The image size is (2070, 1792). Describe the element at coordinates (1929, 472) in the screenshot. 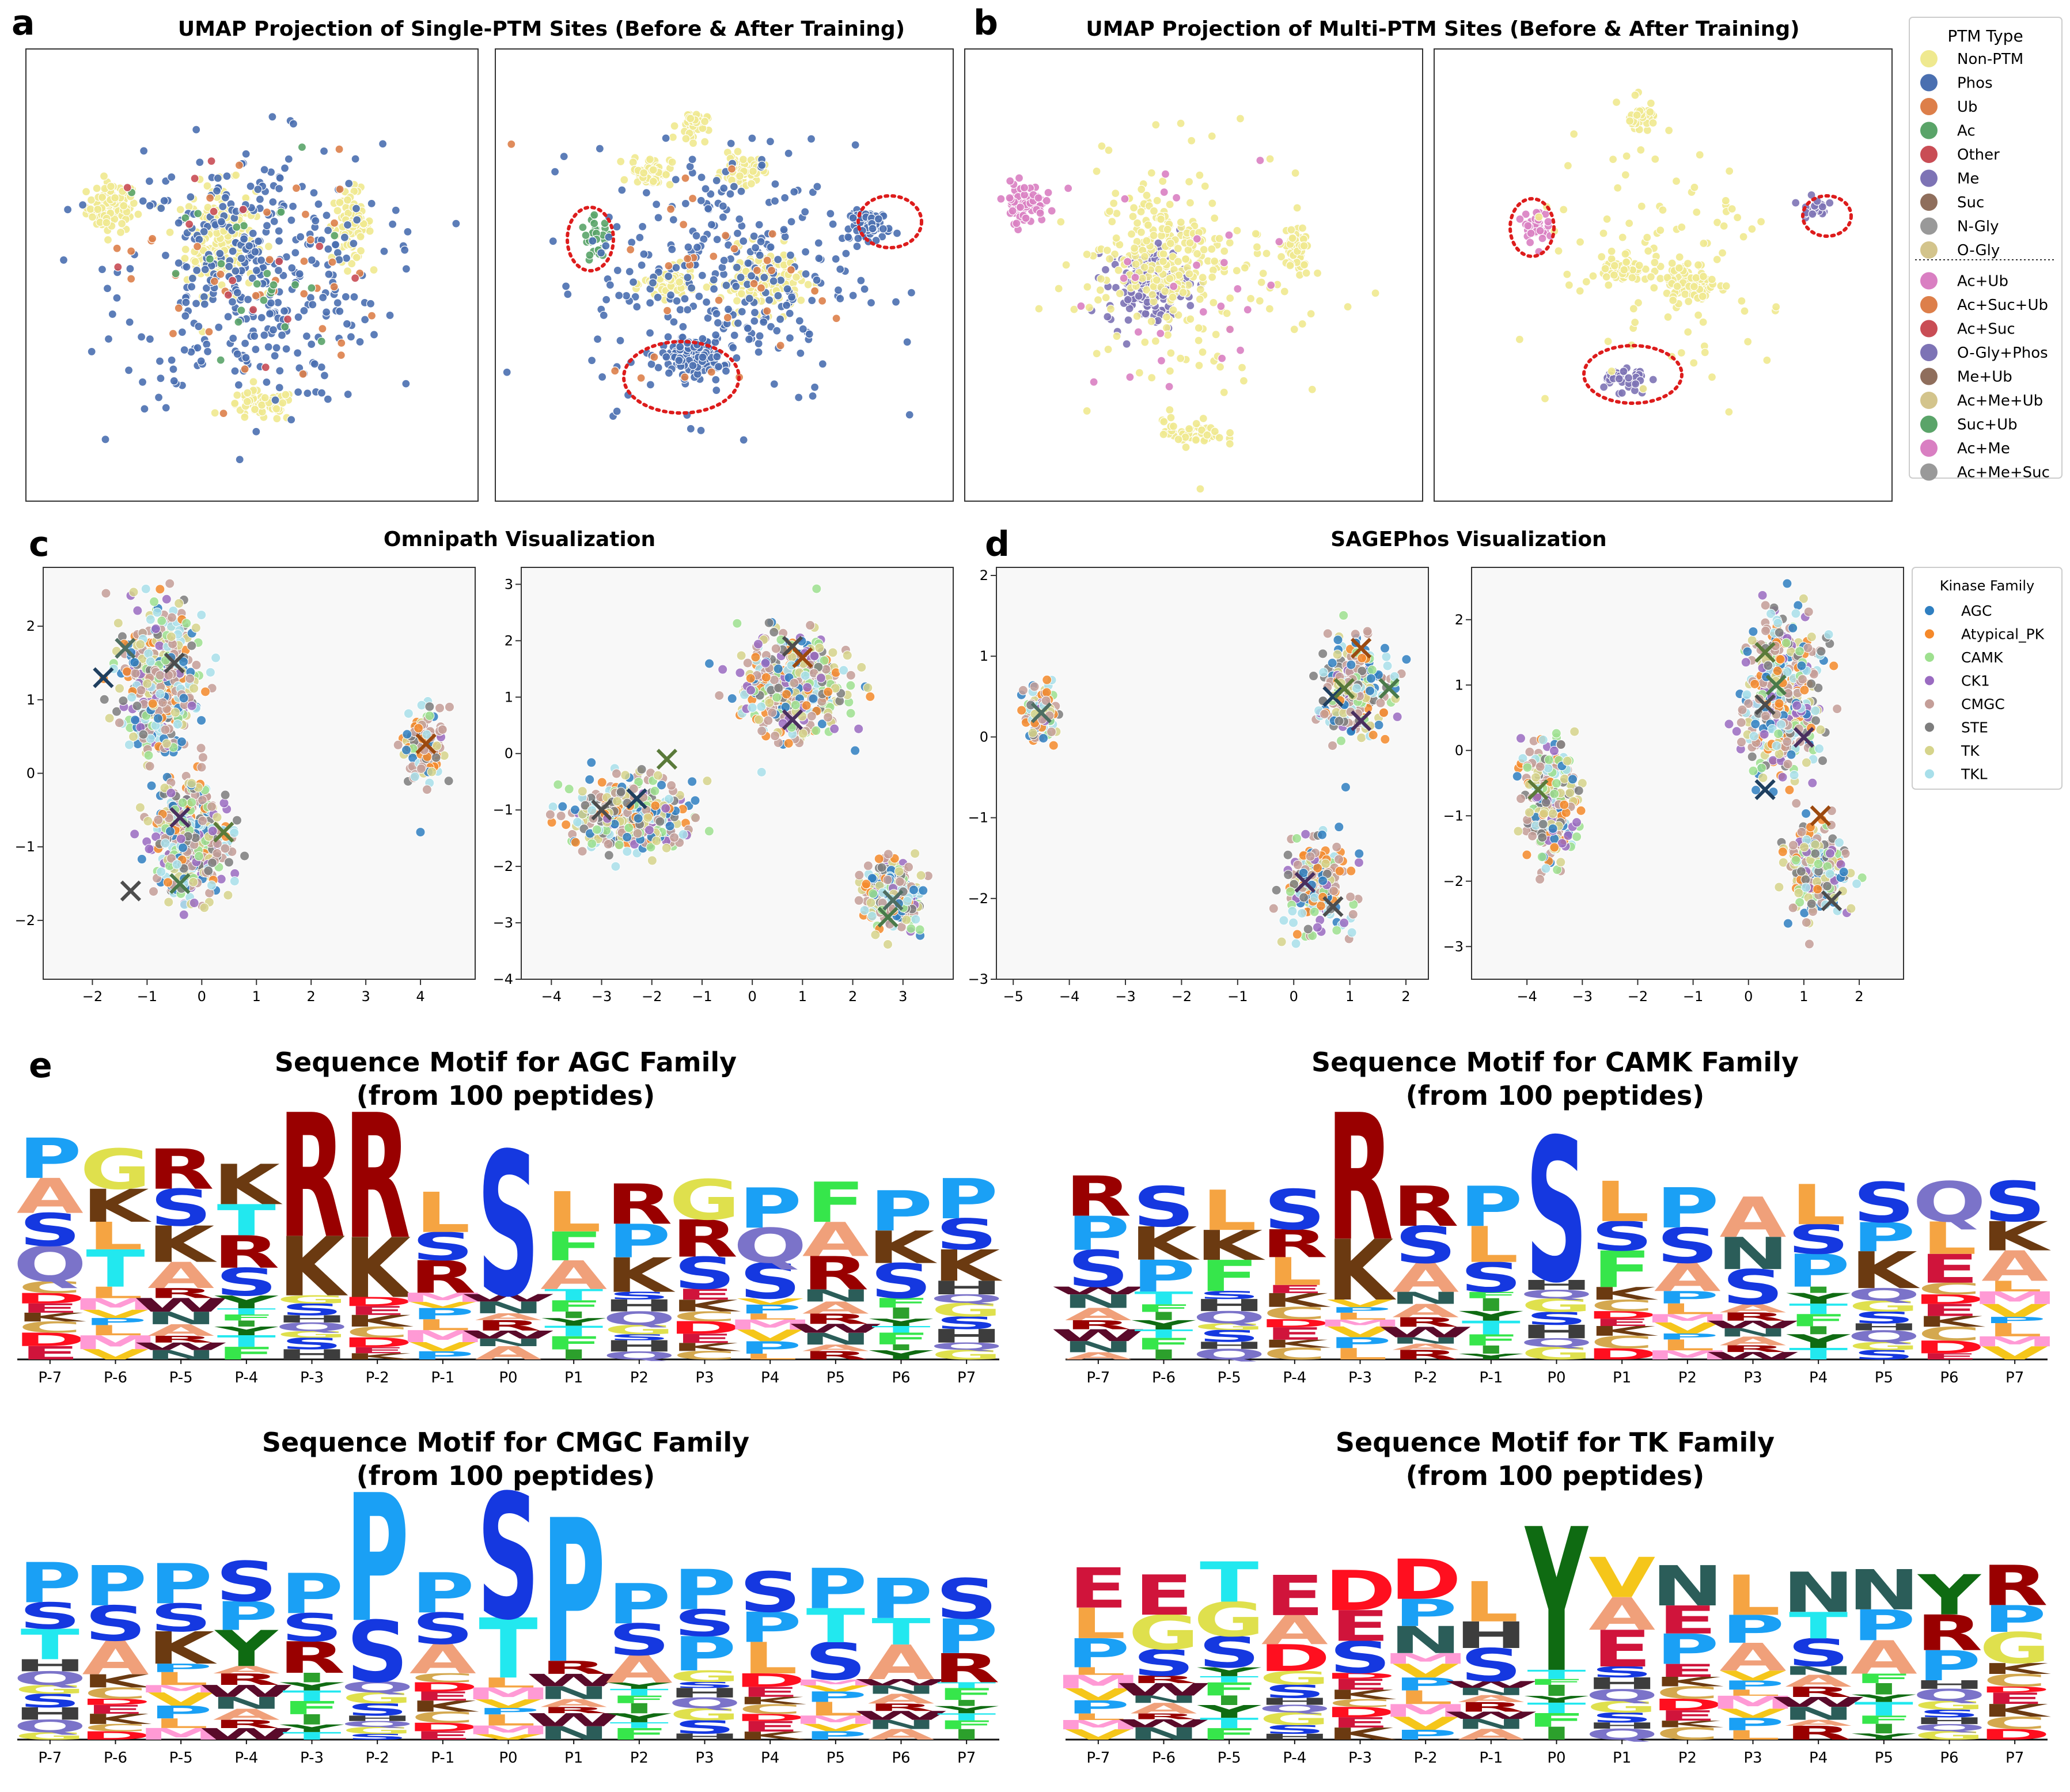

I see `legend-marker-ac-me-suc` at that location.